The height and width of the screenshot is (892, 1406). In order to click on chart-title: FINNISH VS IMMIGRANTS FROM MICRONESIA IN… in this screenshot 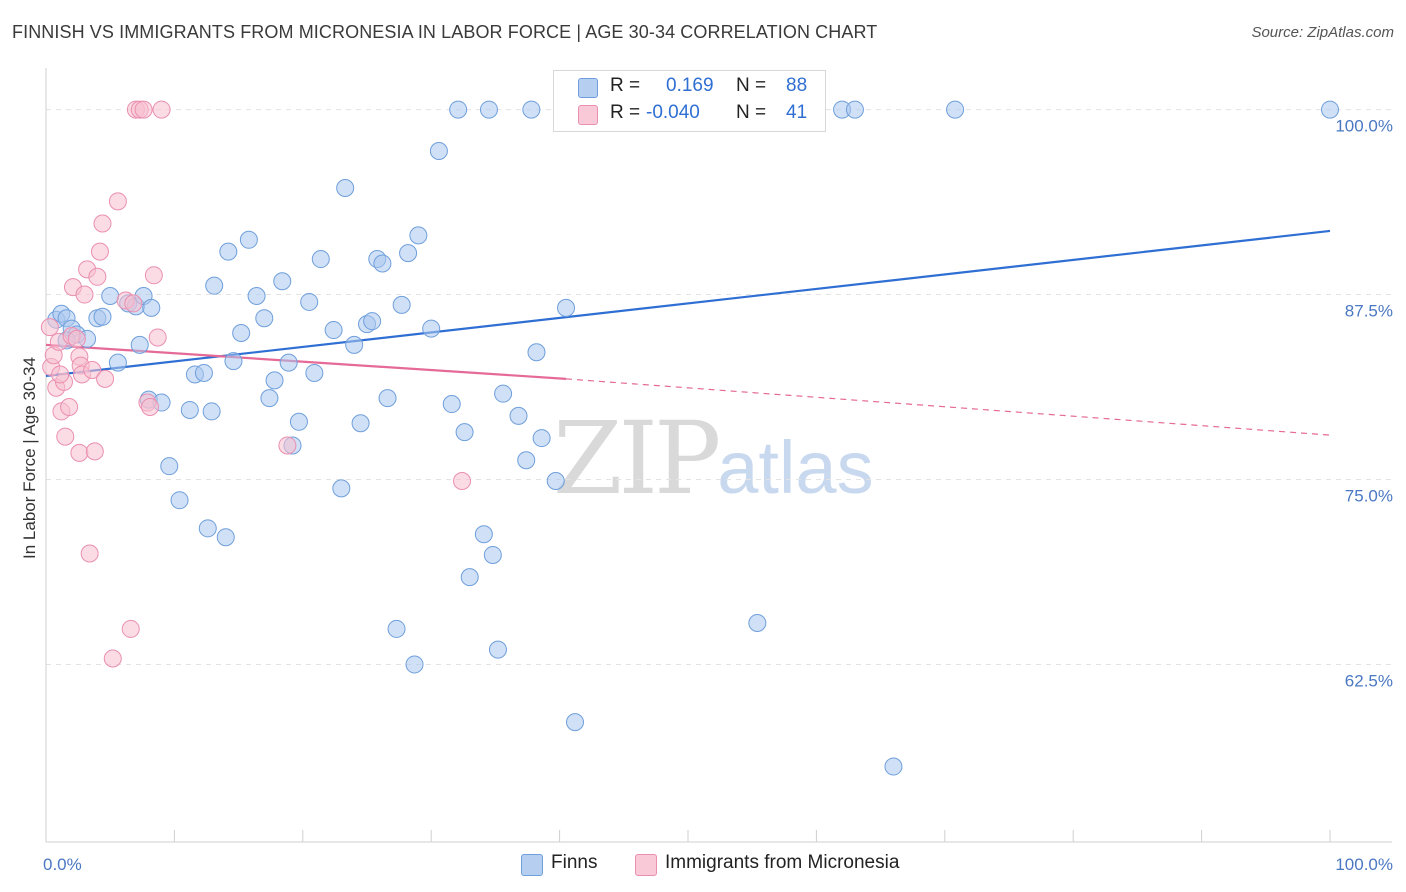, I will do `click(445, 32)`.